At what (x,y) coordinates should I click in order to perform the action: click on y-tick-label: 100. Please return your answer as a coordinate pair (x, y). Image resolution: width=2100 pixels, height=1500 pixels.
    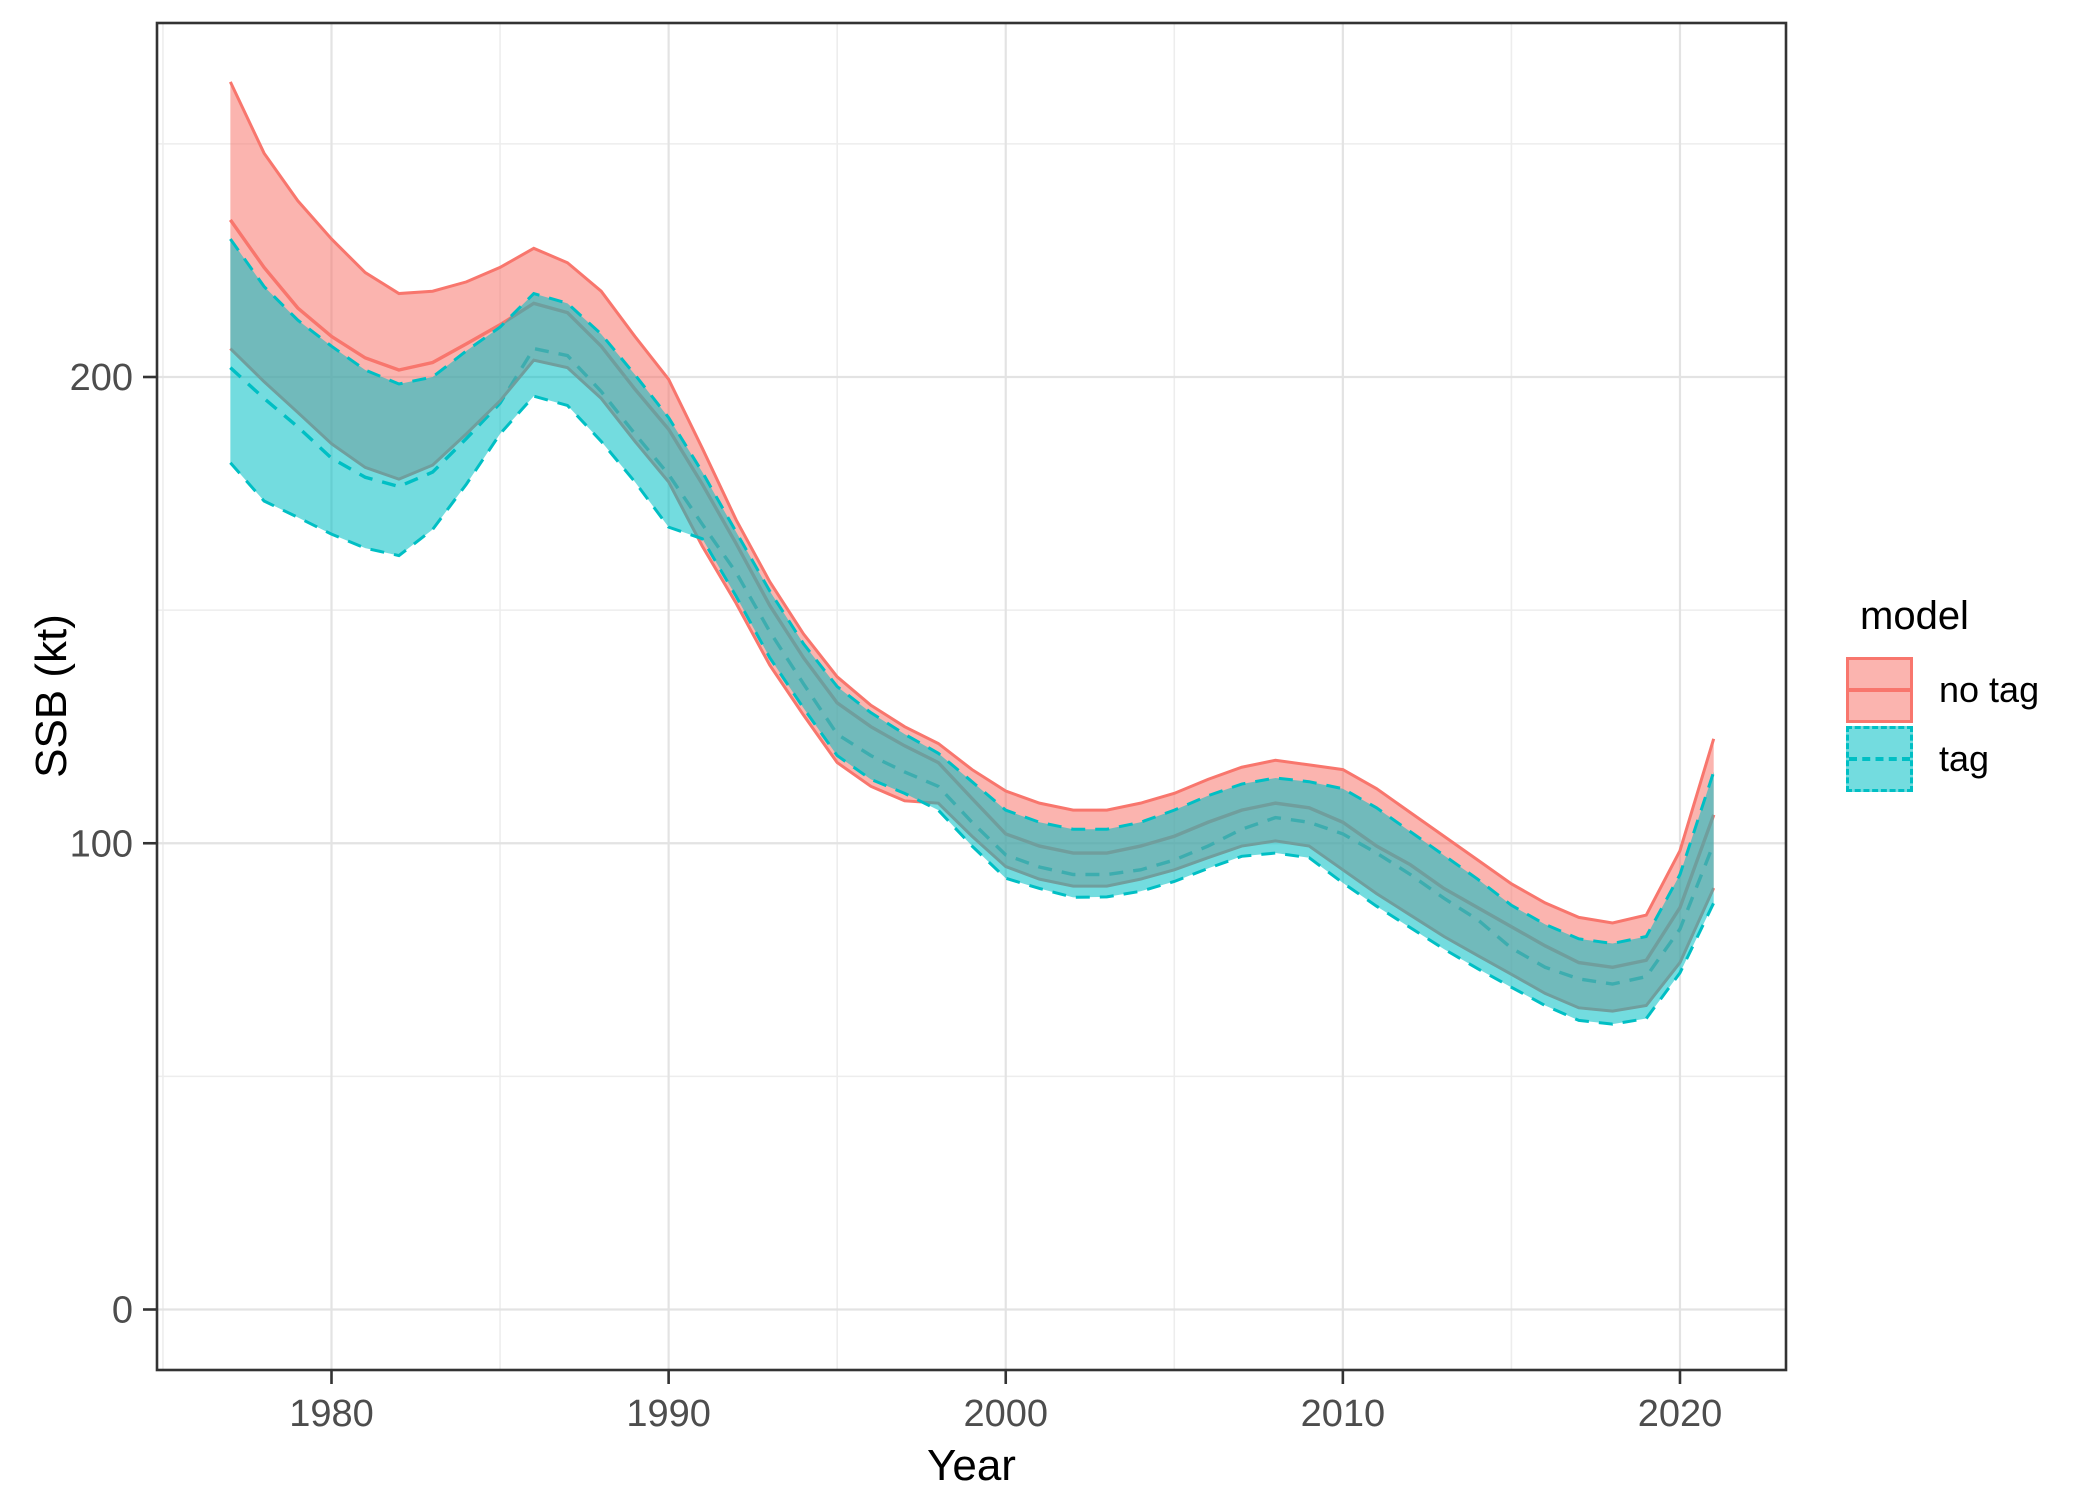
    Looking at the image, I should click on (101, 844).